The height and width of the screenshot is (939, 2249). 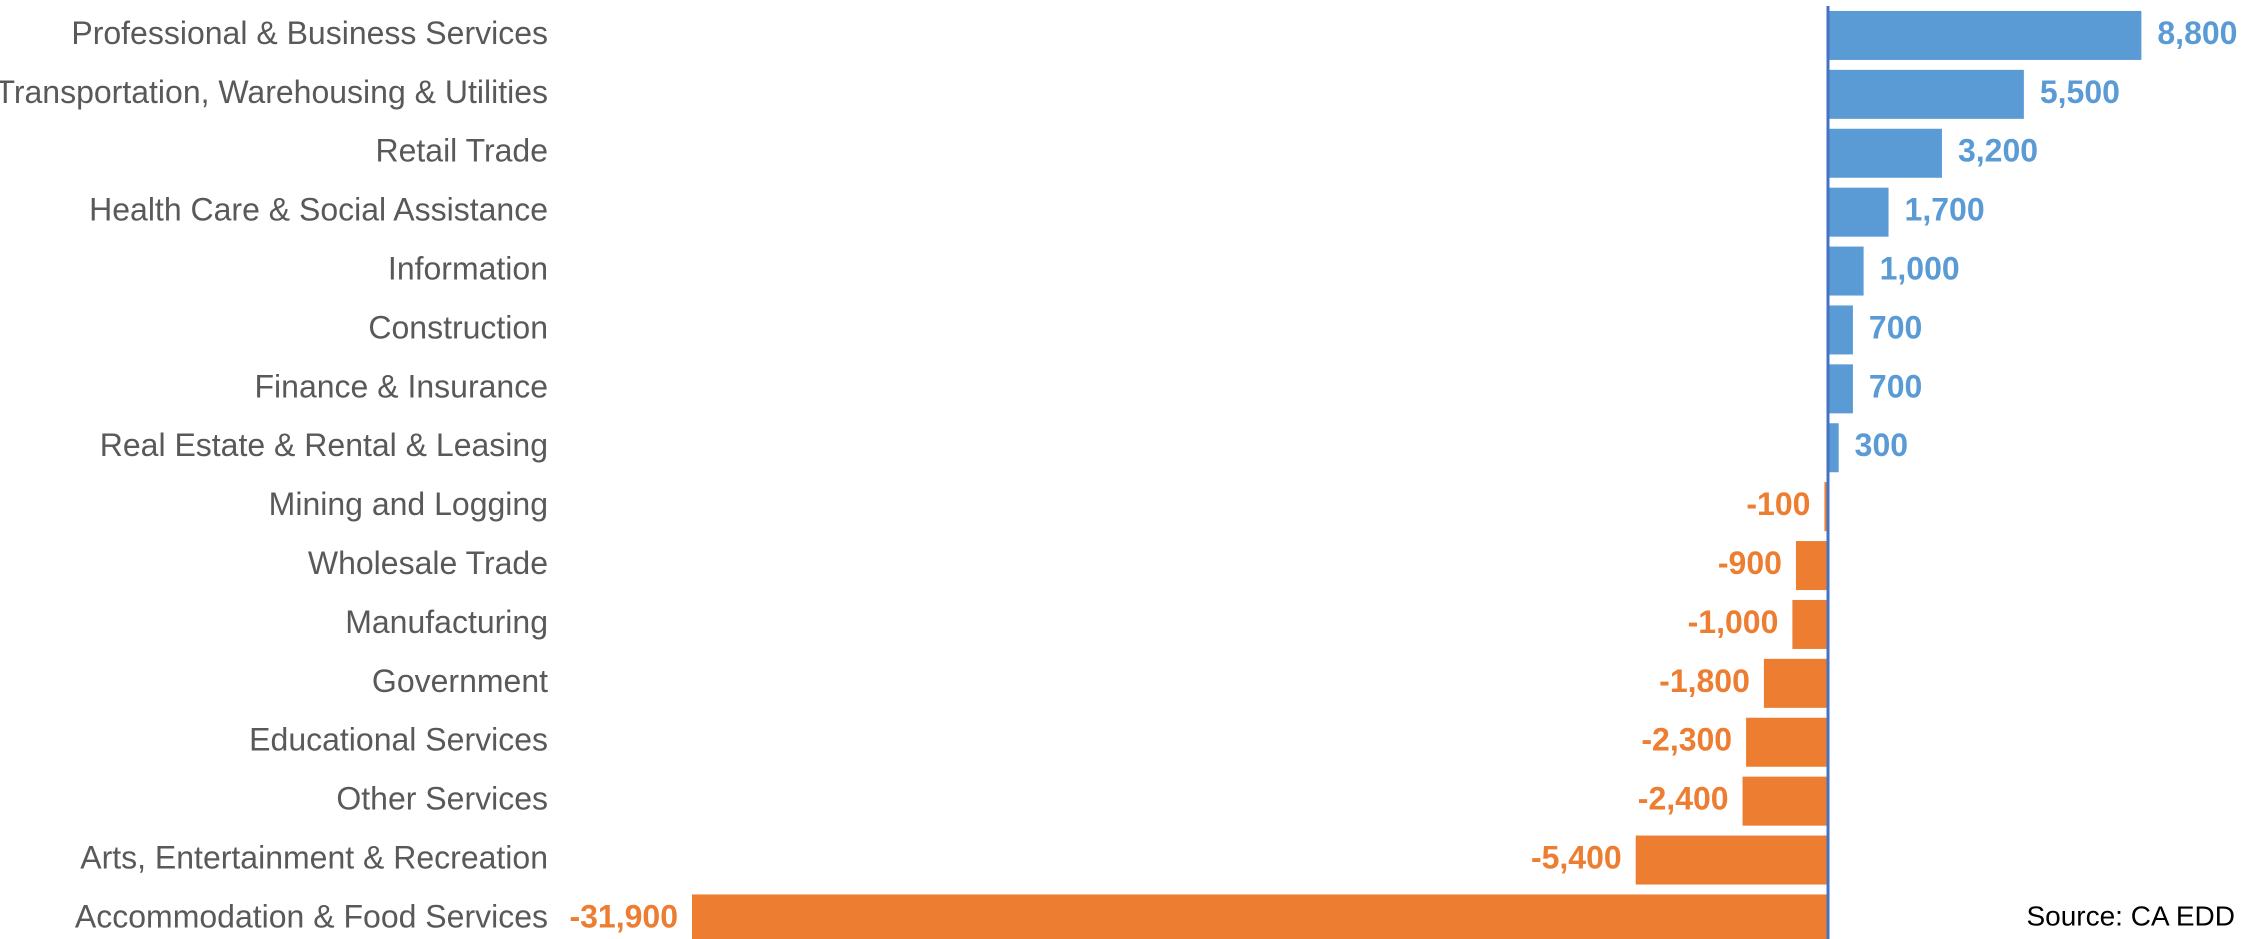 I want to click on category-label: Mining and Logging, so click(x=408, y=504).